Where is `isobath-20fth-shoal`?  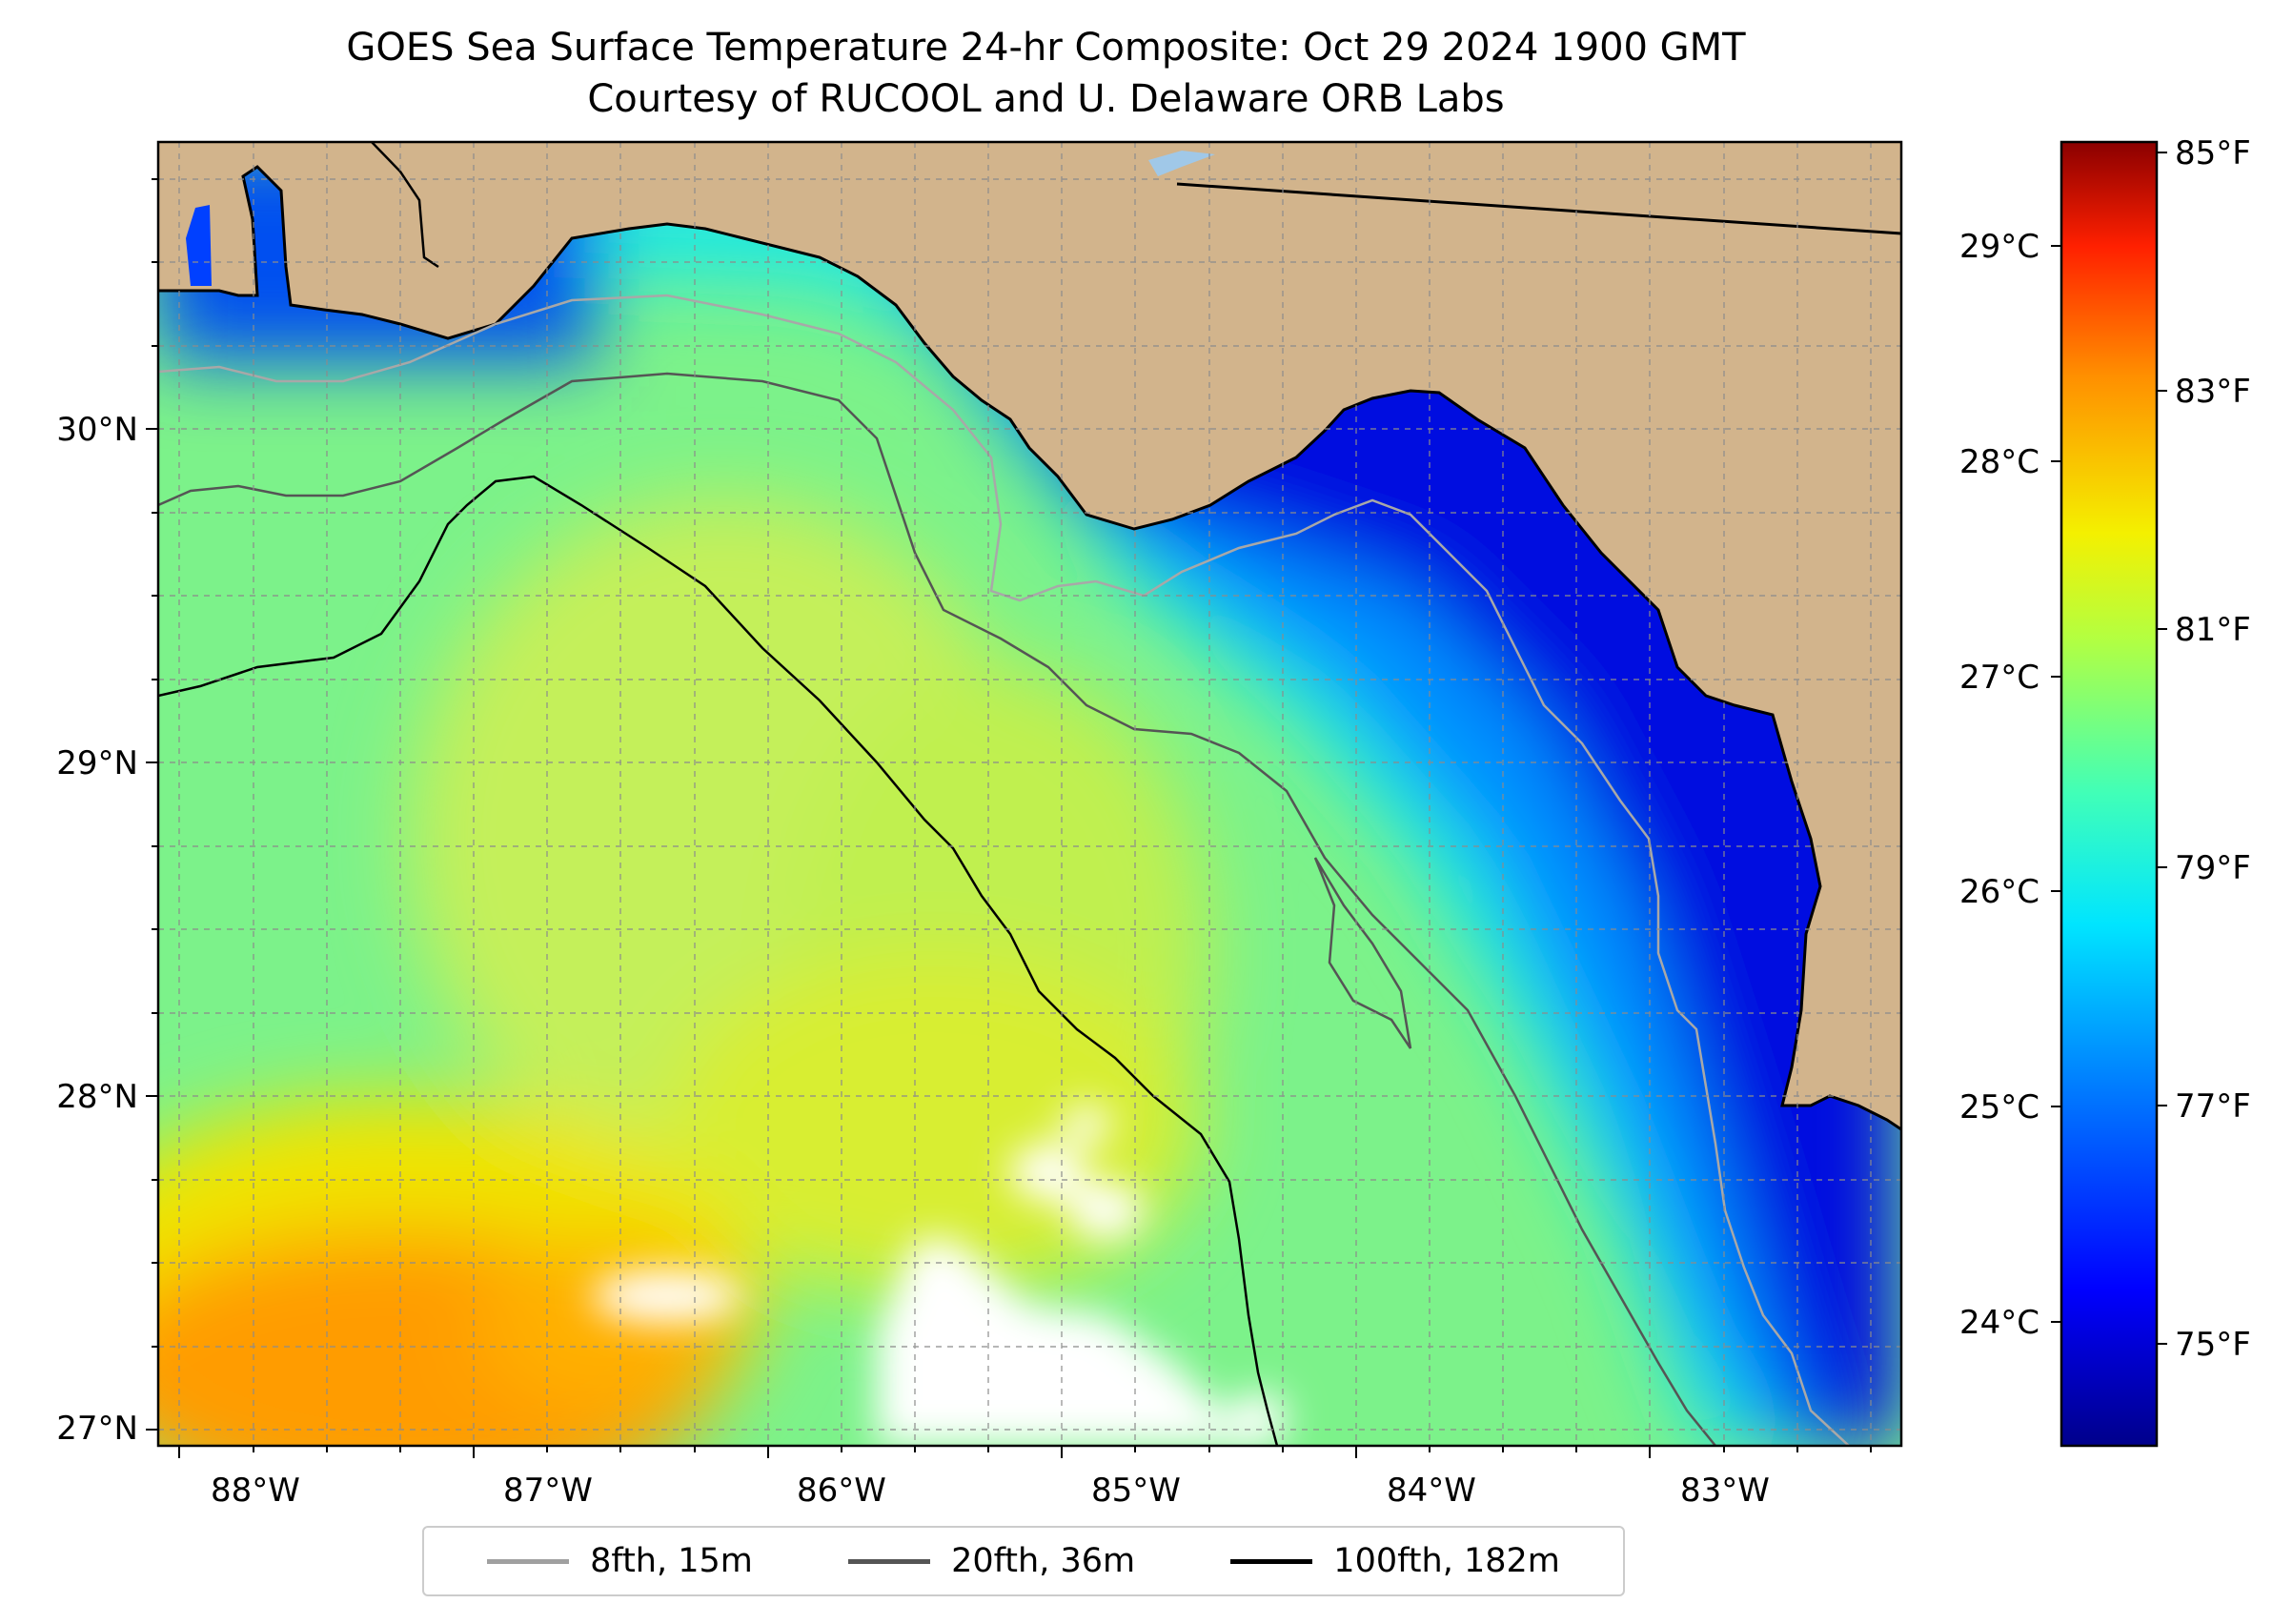 isobath-20fth-shoal is located at coordinates (1362, 953).